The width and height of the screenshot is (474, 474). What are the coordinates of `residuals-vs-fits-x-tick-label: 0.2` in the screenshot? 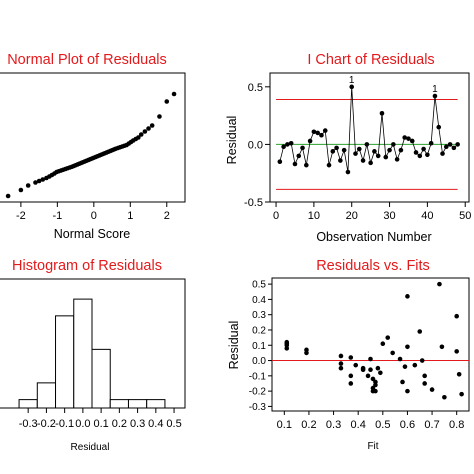 It's located at (308, 425).